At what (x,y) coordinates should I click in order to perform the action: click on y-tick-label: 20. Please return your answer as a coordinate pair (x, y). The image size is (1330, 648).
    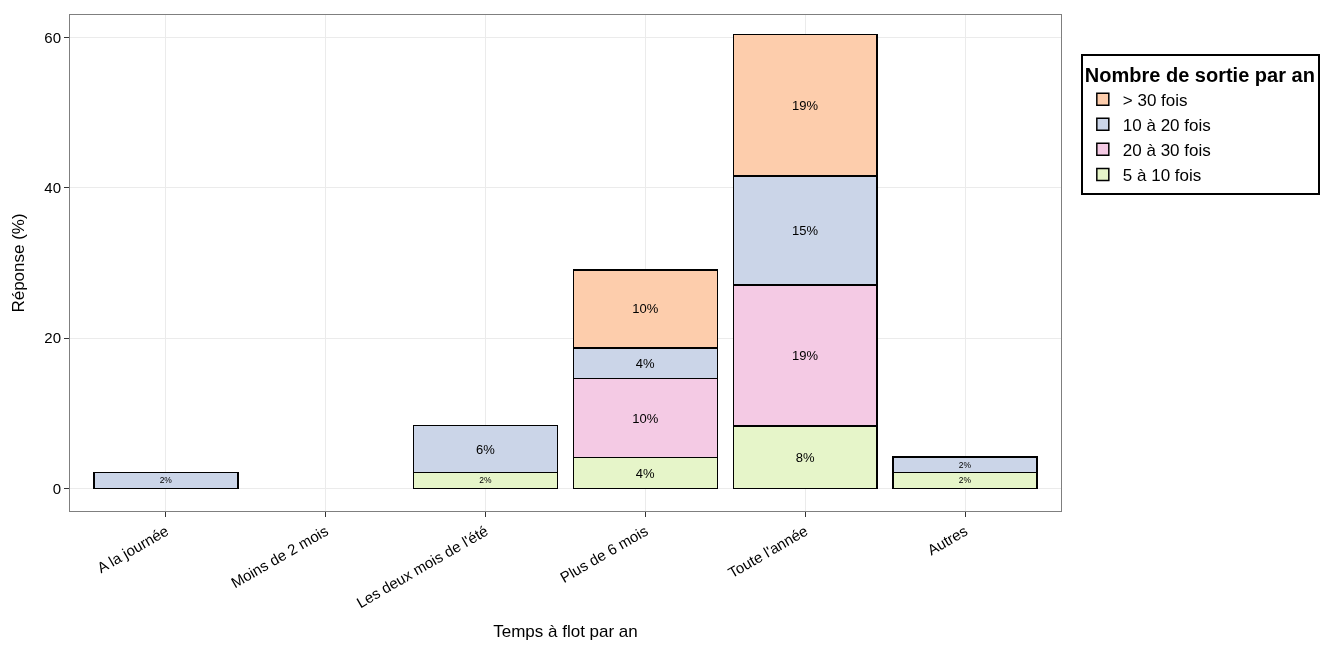
    Looking at the image, I should click on (52, 338).